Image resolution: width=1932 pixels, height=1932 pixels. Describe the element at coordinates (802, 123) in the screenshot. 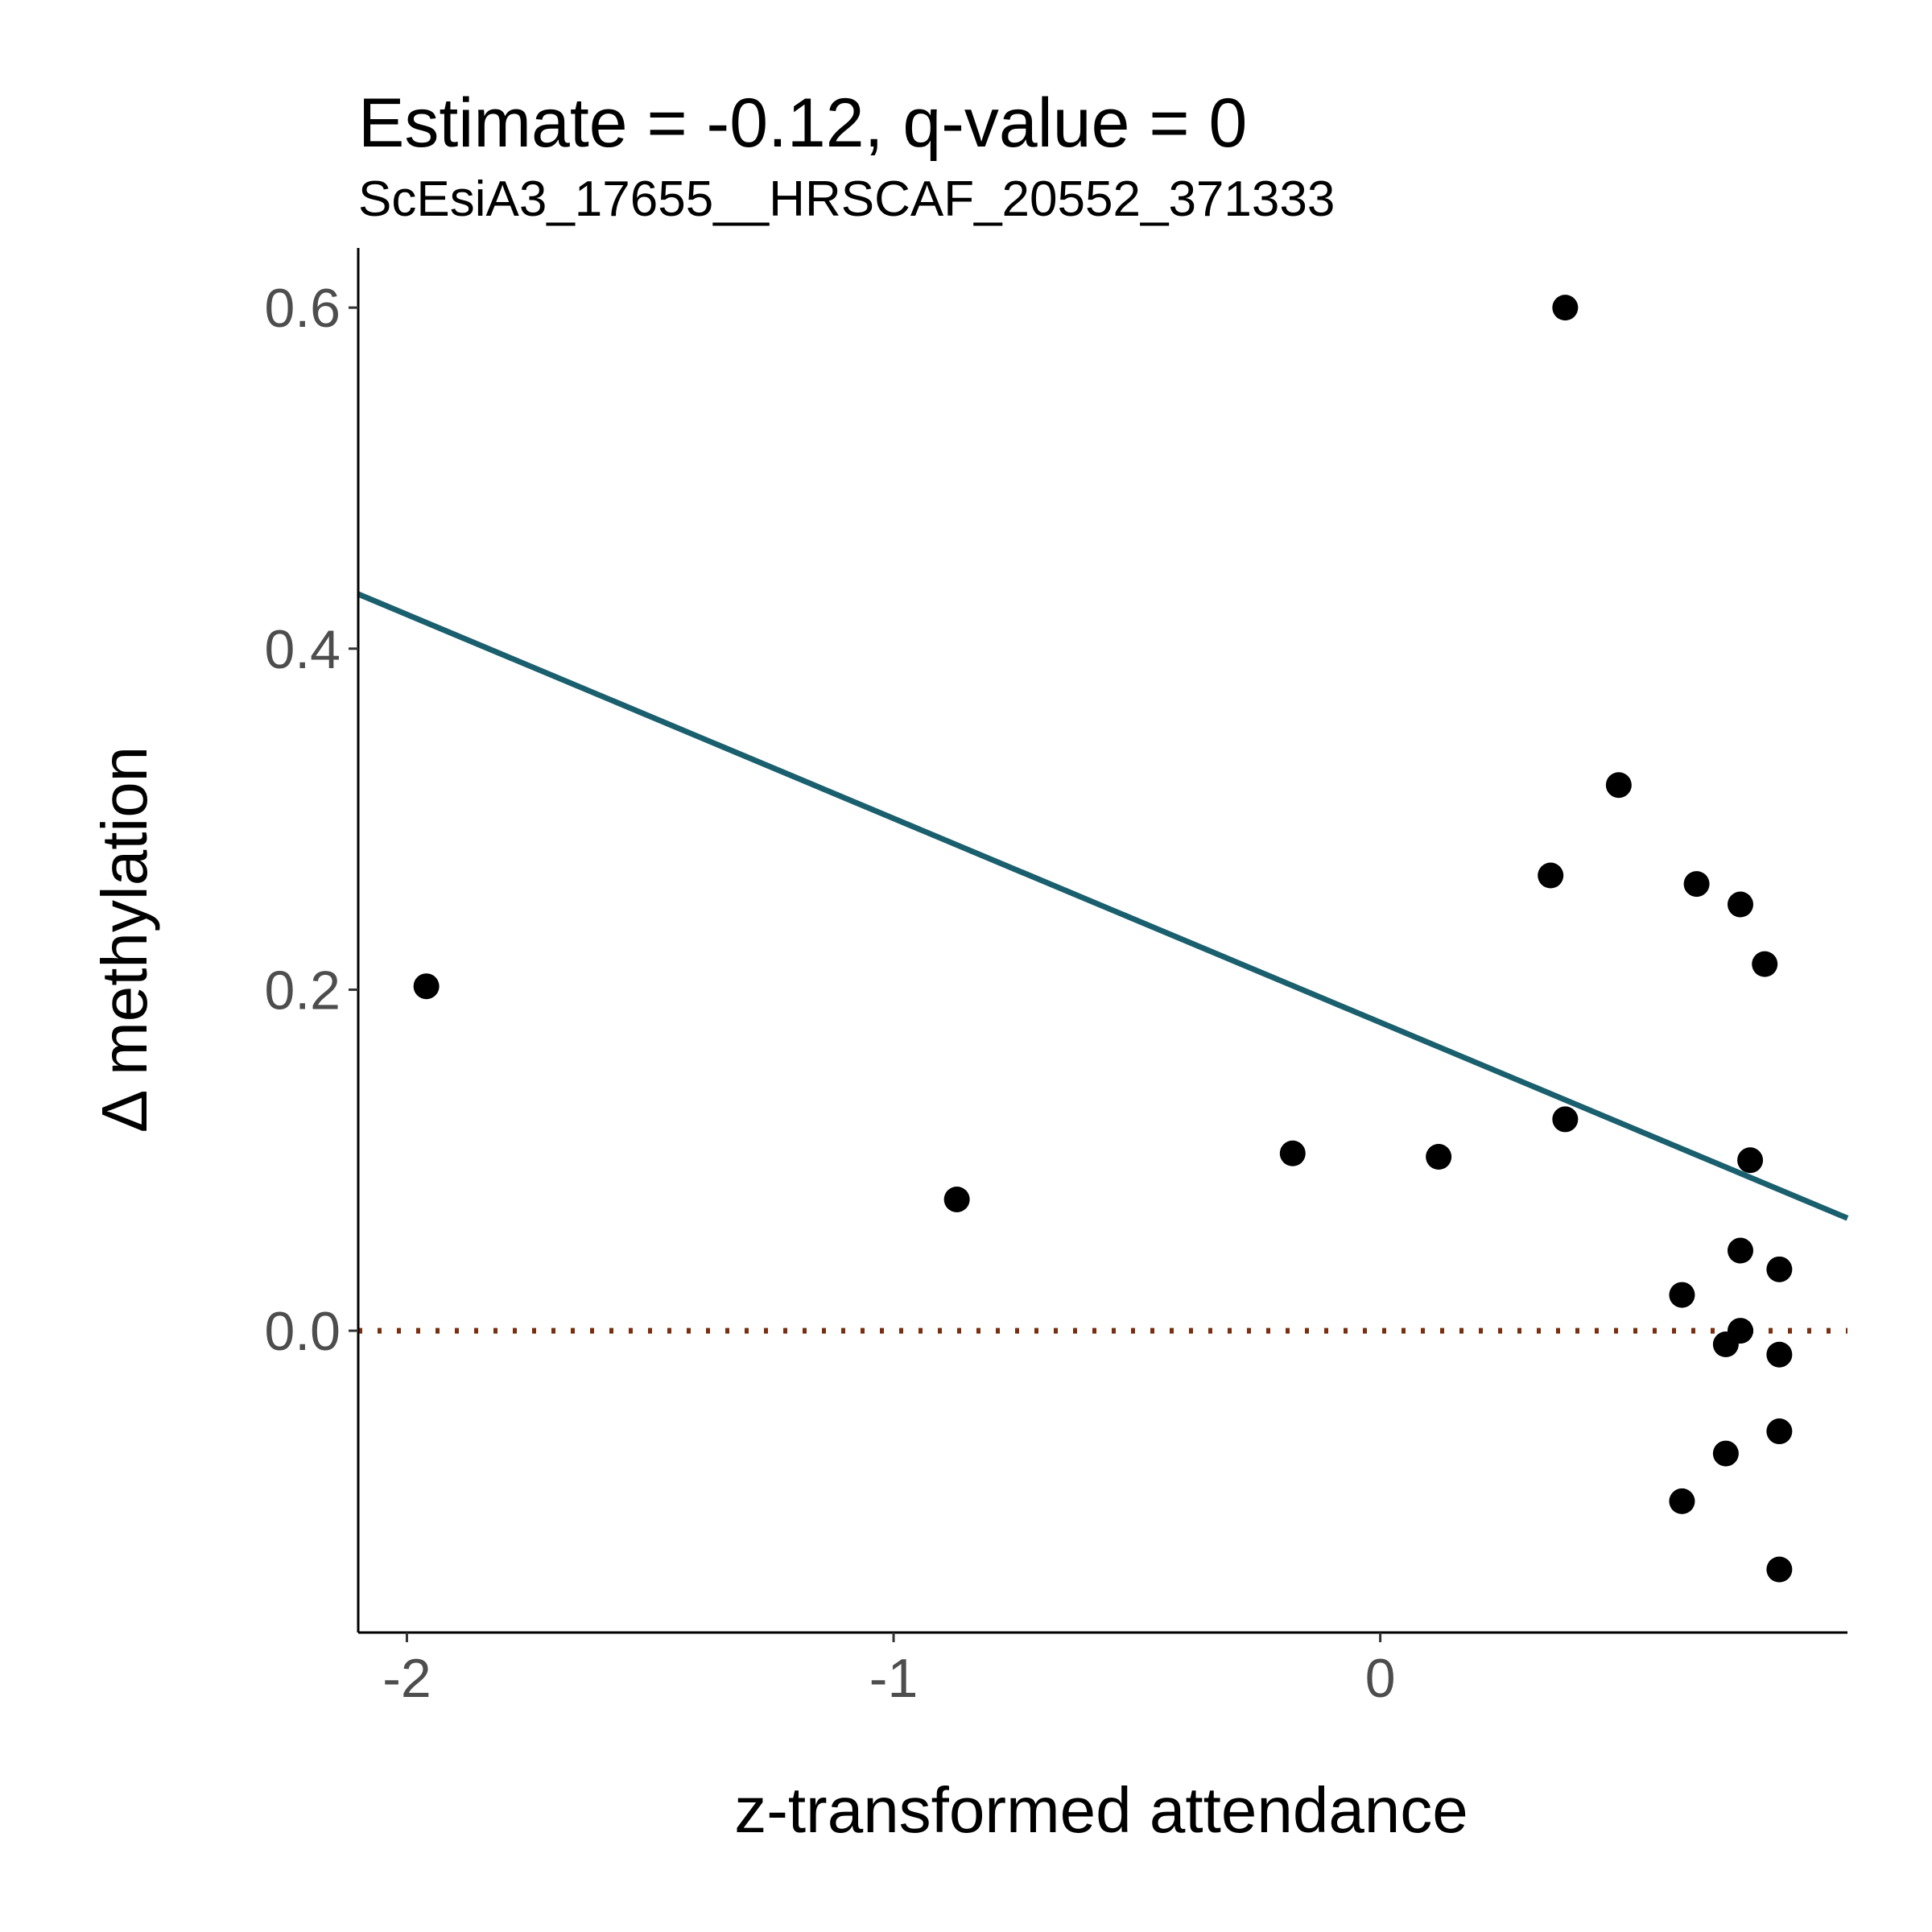

I see `chart-title: Estimate = -0.12, q-value = 0` at that location.